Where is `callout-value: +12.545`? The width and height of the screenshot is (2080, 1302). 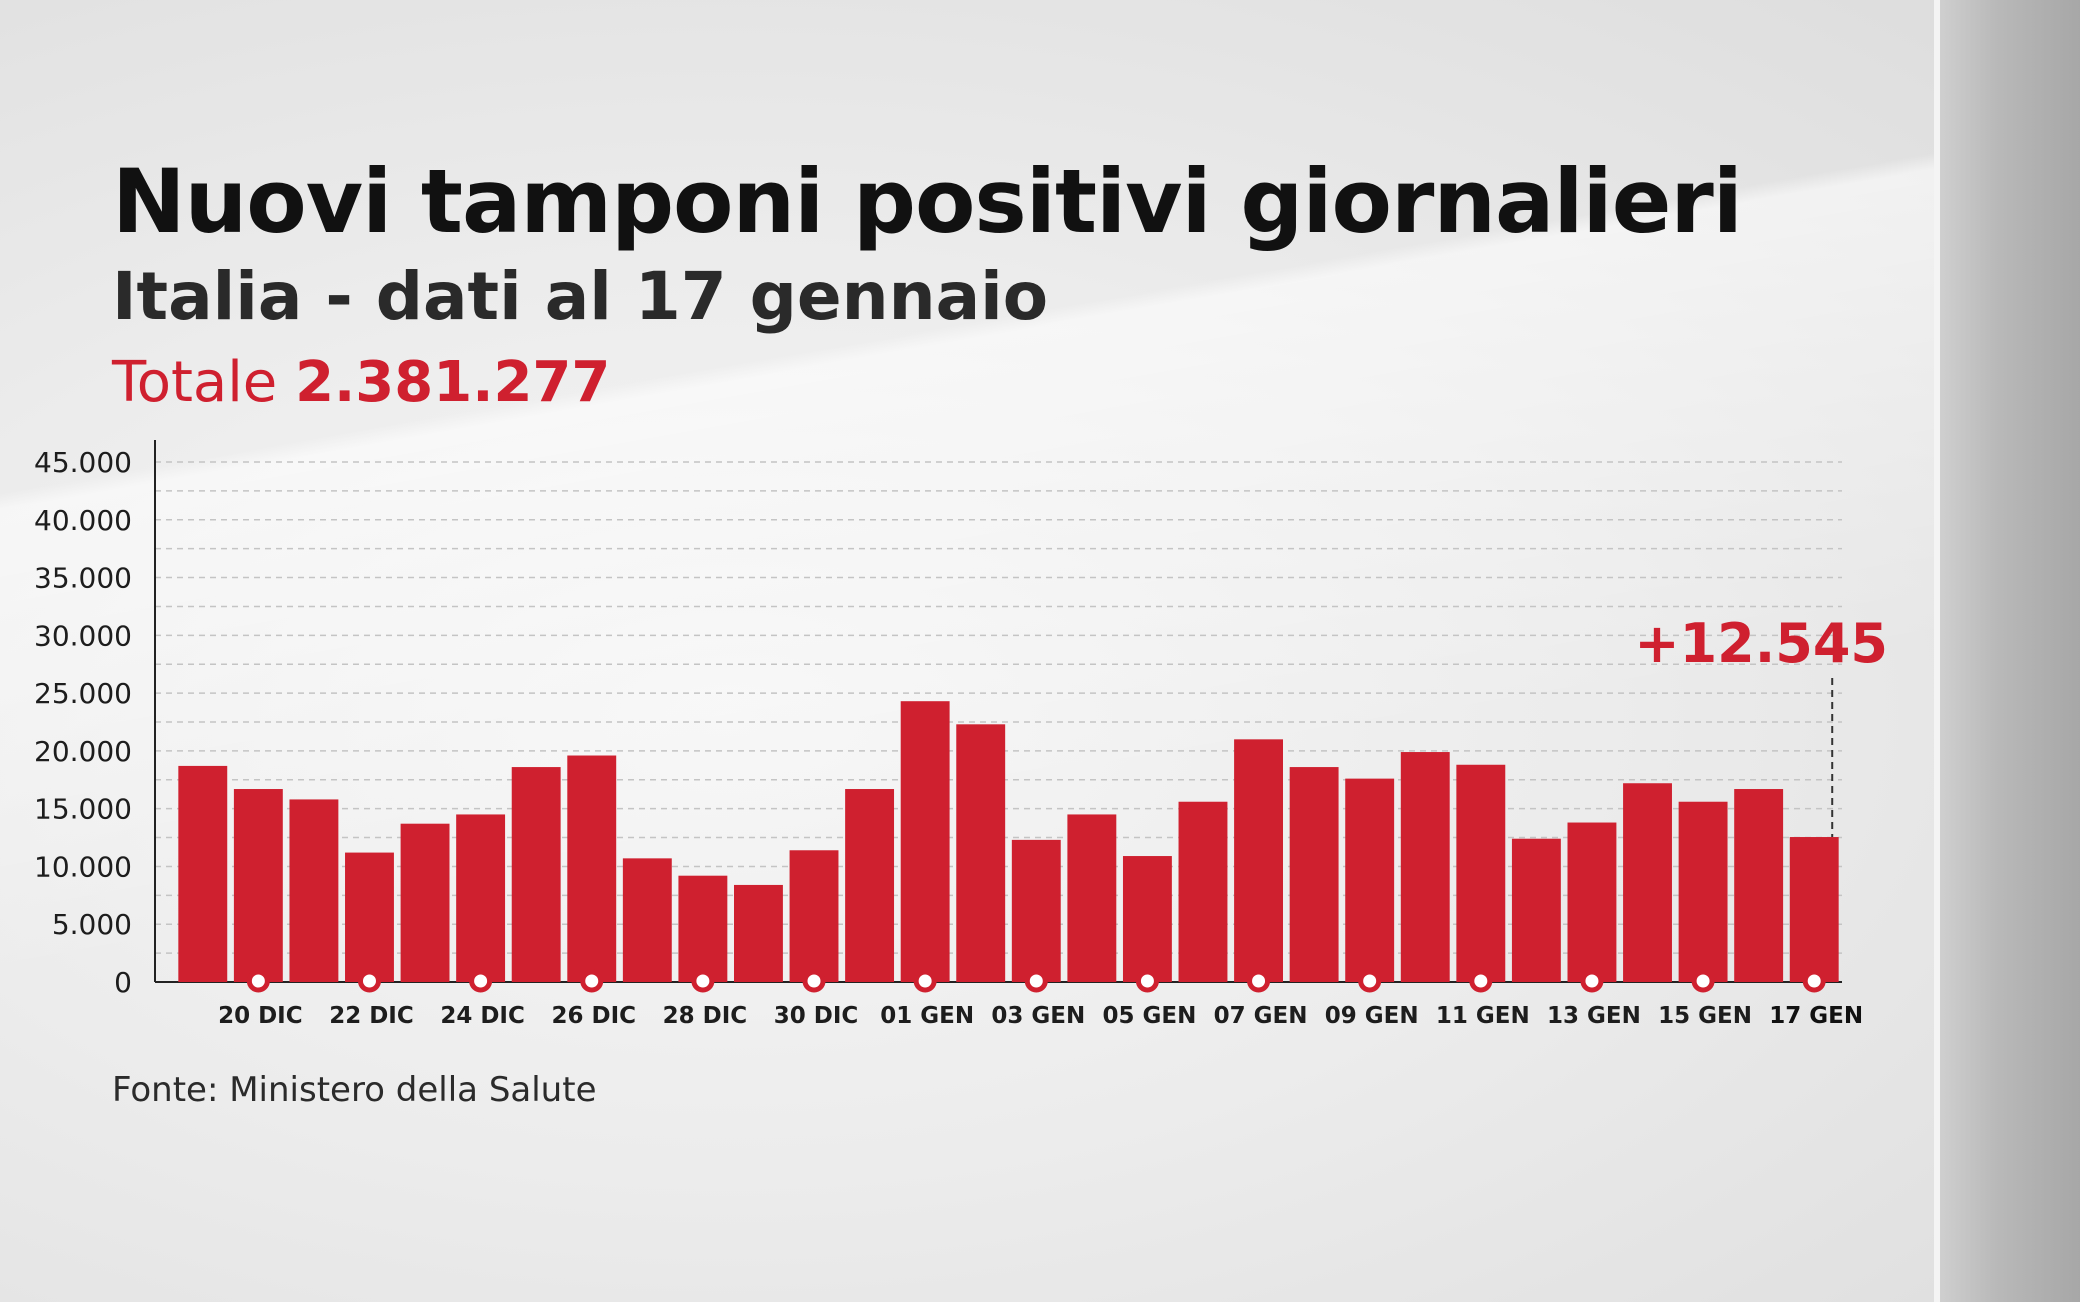
callout-value: +12.545 is located at coordinates (1761, 643).